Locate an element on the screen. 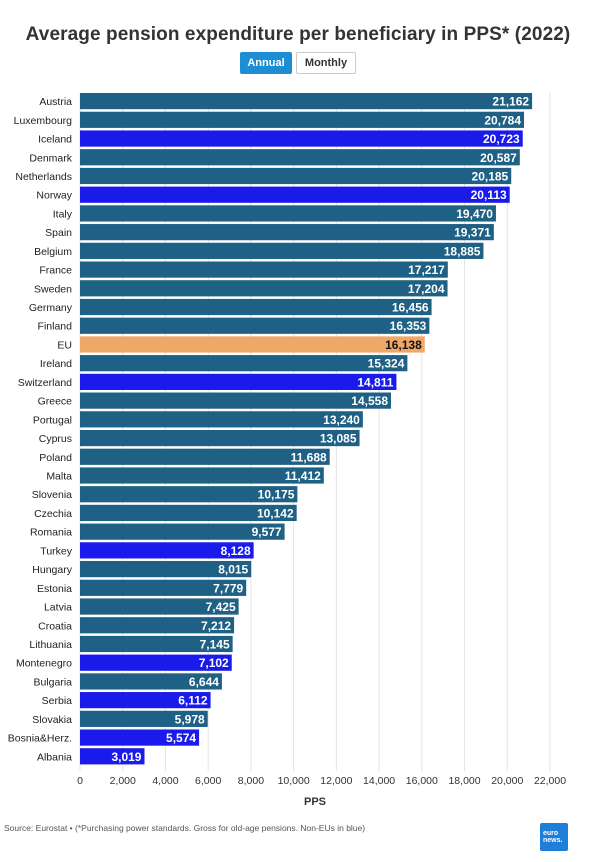  x-tick-label: 2,000 is located at coordinates (123, 781).